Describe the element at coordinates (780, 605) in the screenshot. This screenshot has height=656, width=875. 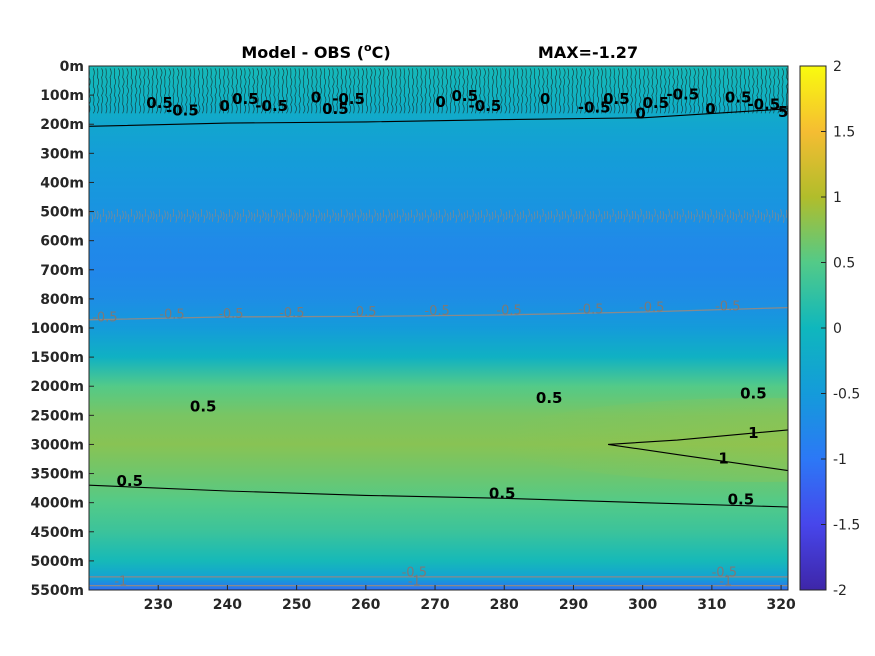
I see `x-tick-label: 320` at that location.